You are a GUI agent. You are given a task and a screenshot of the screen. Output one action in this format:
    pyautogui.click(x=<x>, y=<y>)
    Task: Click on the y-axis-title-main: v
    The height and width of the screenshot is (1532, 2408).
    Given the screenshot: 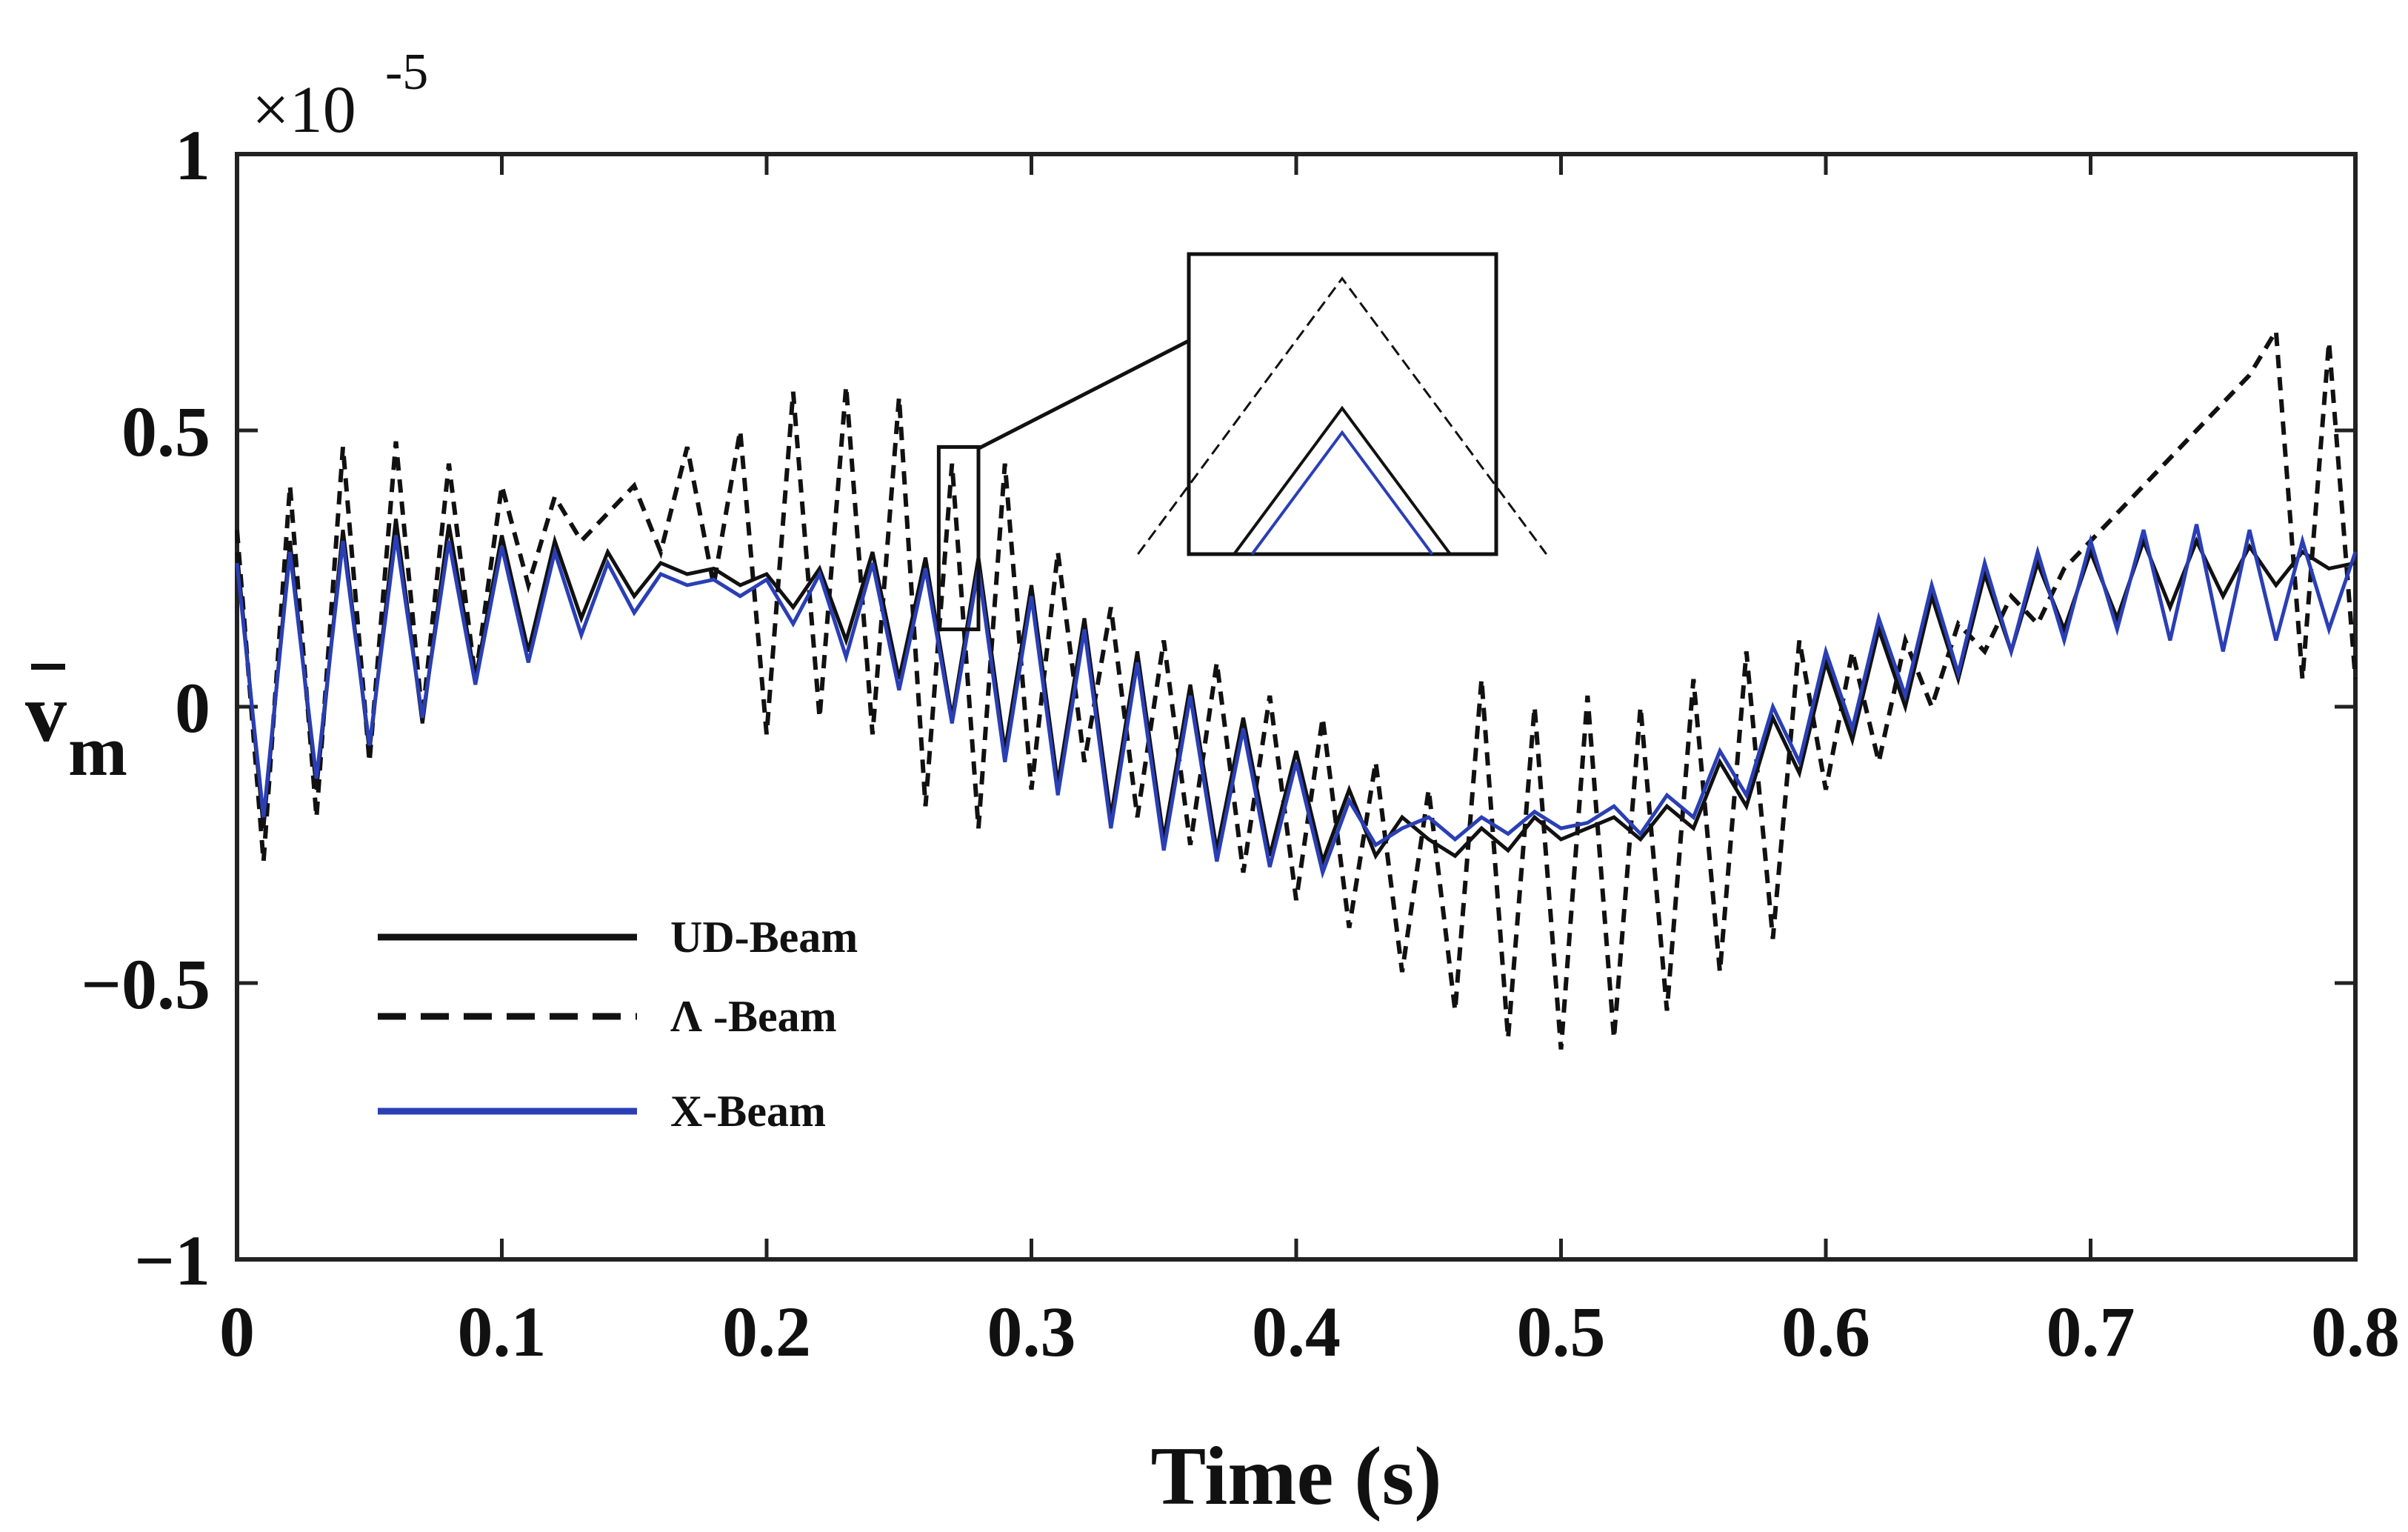 What is the action you would take?
    pyautogui.click(x=46, y=713)
    